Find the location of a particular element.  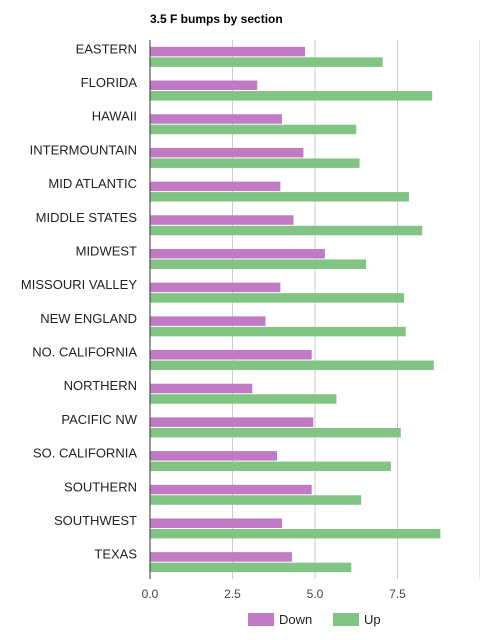

category-label-10: NORTHERN is located at coordinates (100, 385).